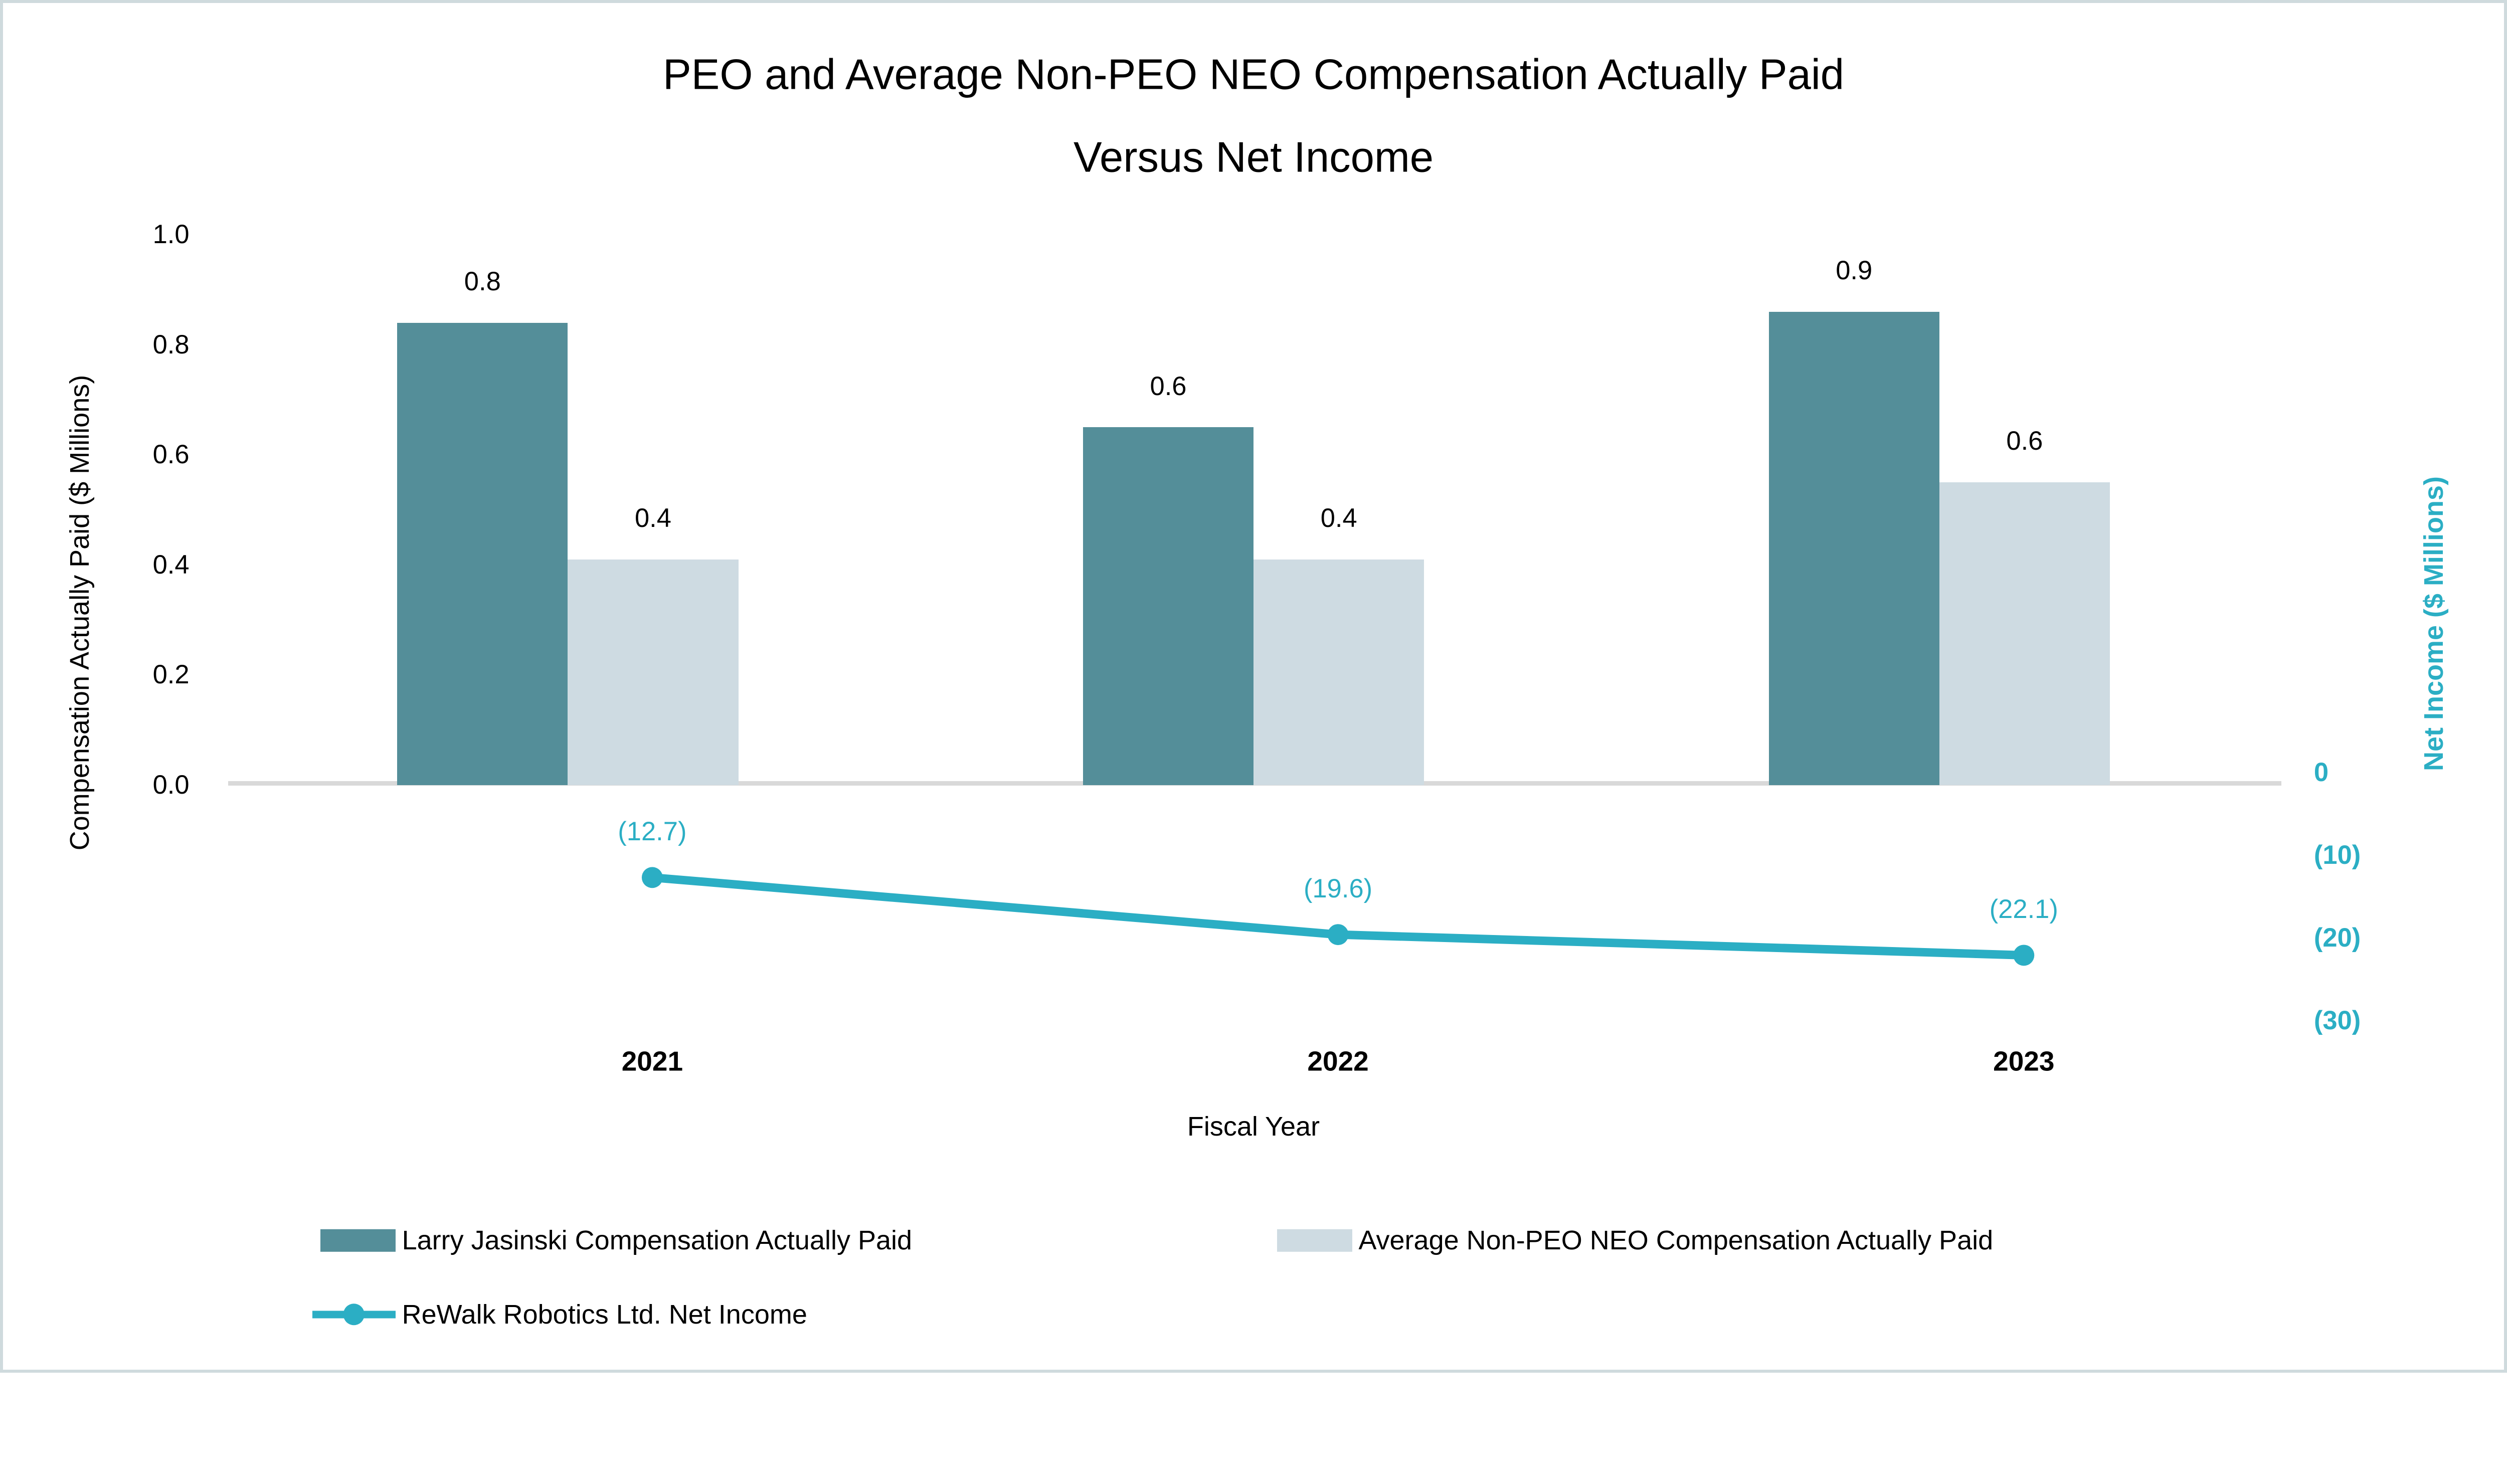 The image size is (2507, 1484). I want to click on line-data-label: (12.7), so click(652, 831).